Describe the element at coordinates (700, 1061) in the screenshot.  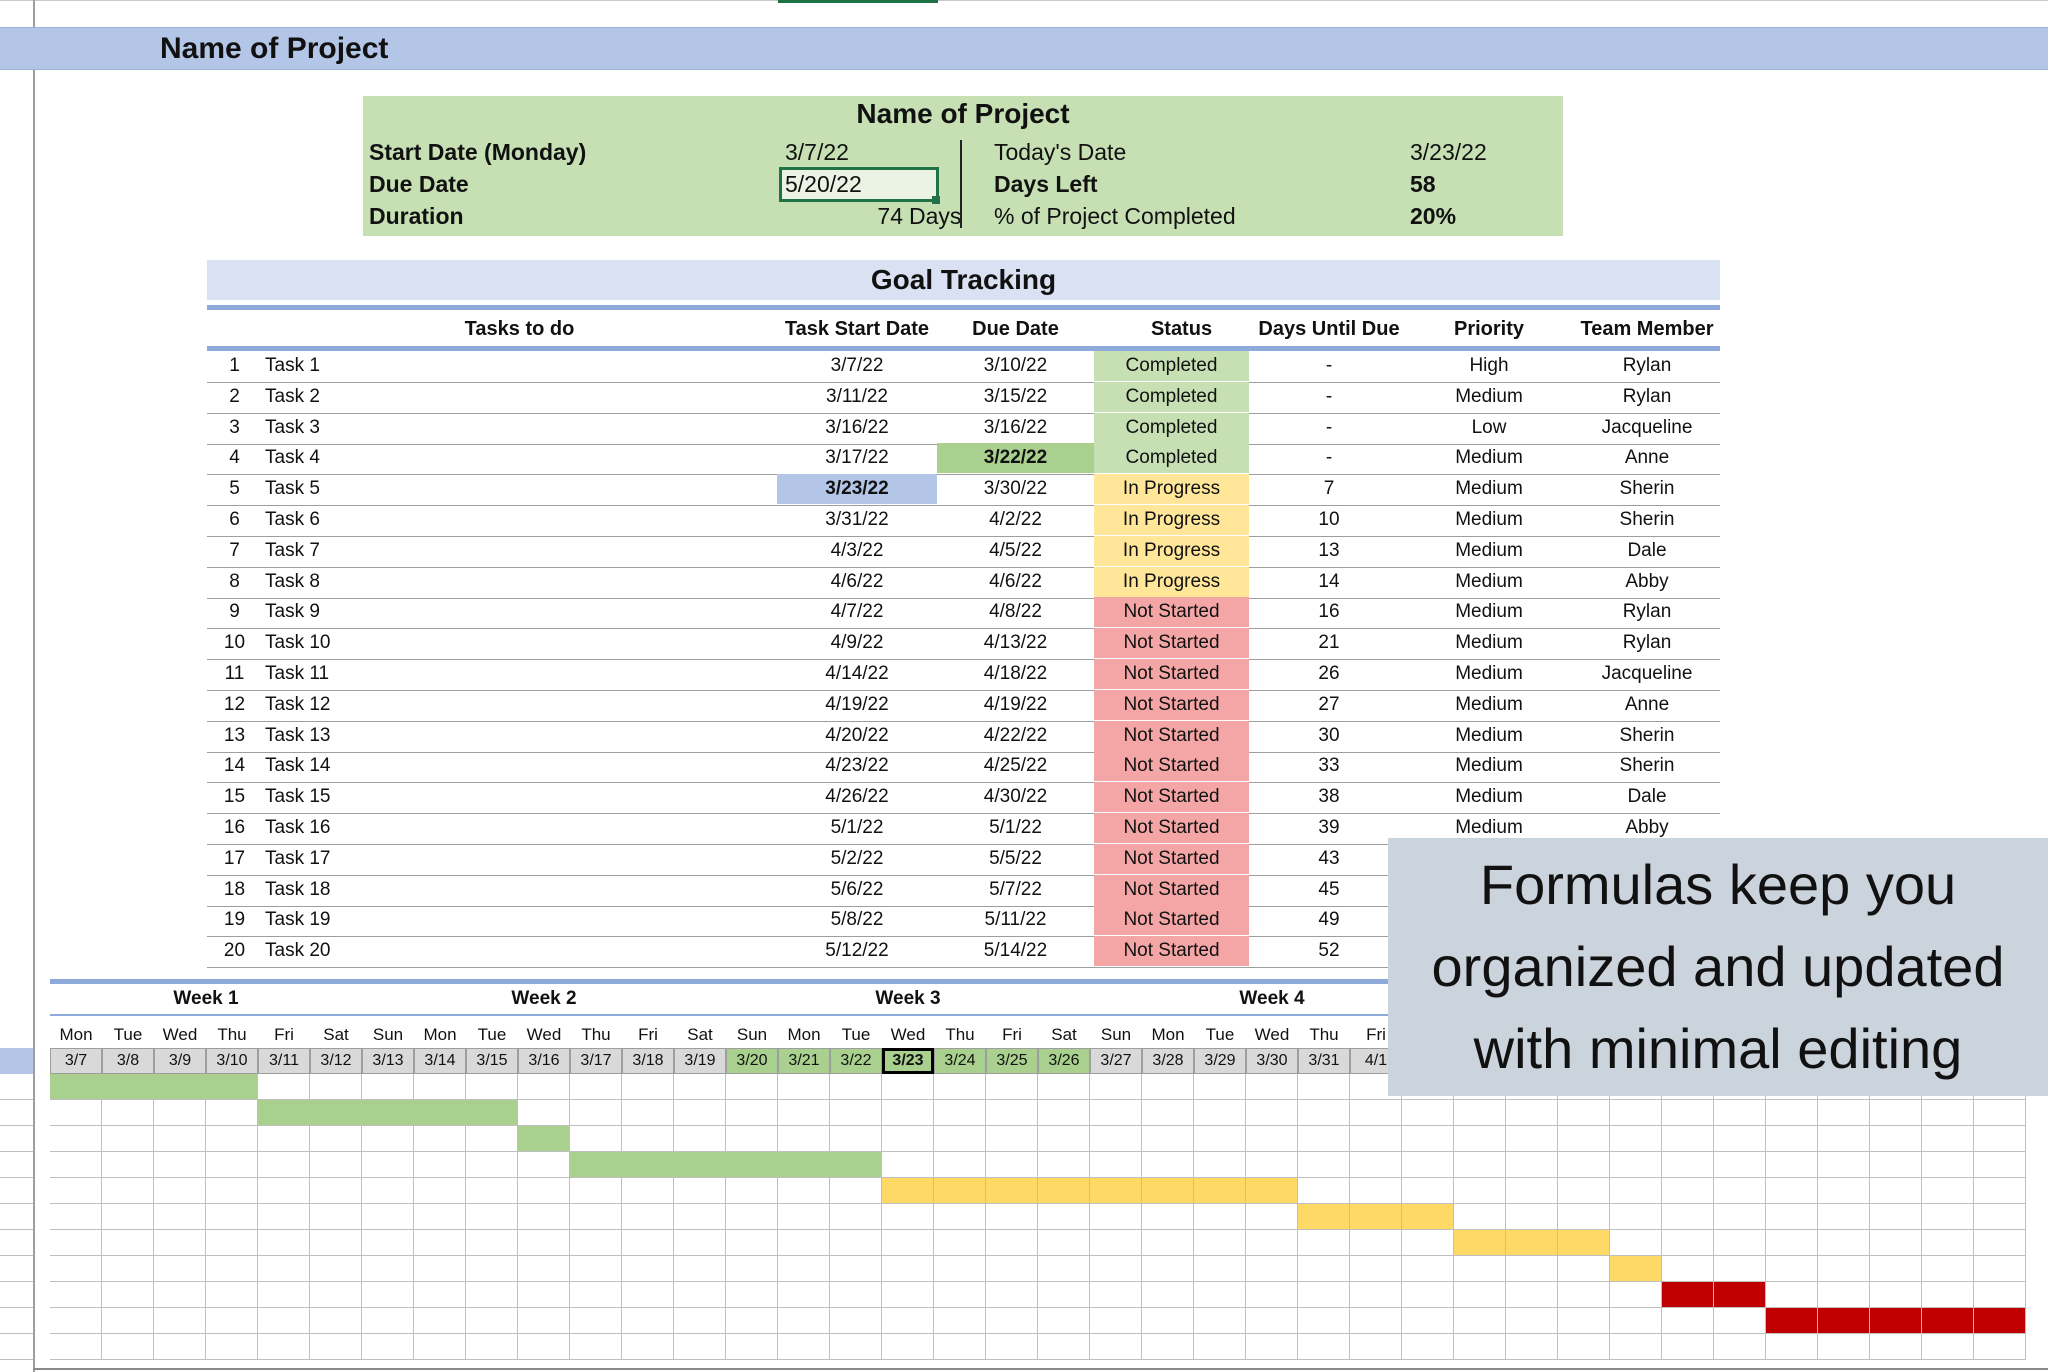
I see `date-cell: 3/19` at that location.